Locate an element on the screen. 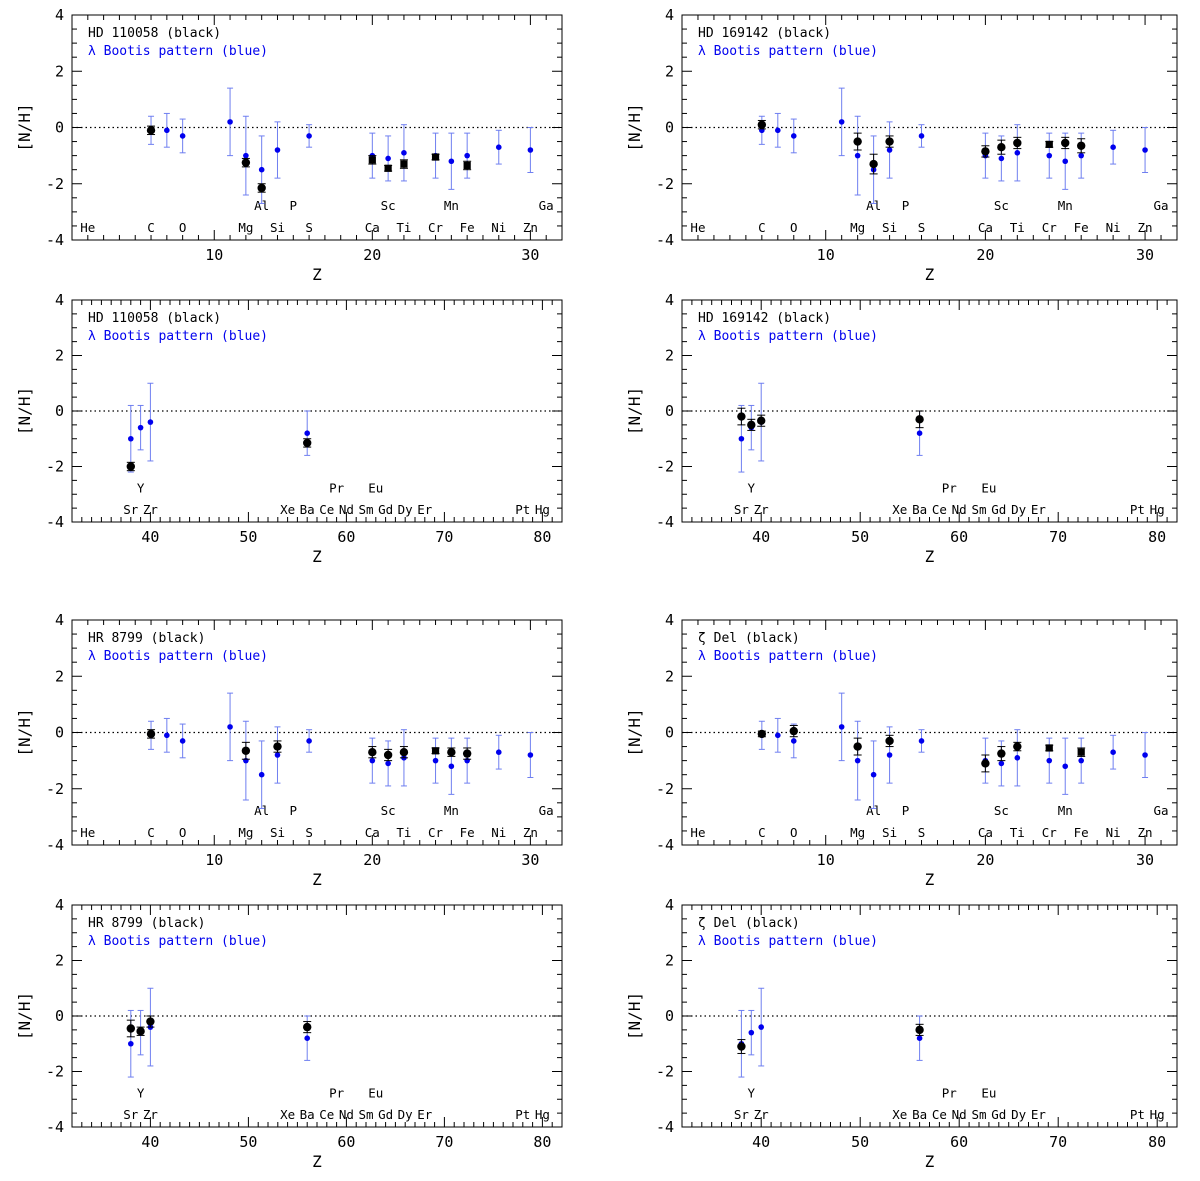 The image size is (1200, 1181). legend-star-name: HD 169142 (black) is located at coordinates (764, 318).